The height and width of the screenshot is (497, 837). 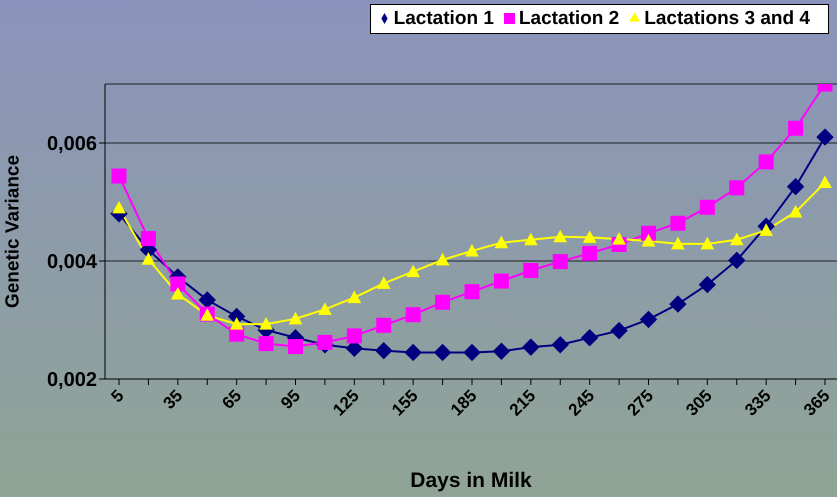 I want to click on x-axis-title: Days in Milk, so click(x=471, y=480).